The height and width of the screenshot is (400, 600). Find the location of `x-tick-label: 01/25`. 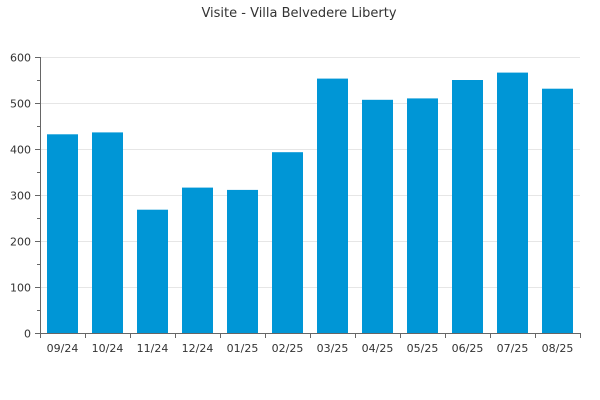

x-tick-label: 01/25 is located at coordinates (243, 348).